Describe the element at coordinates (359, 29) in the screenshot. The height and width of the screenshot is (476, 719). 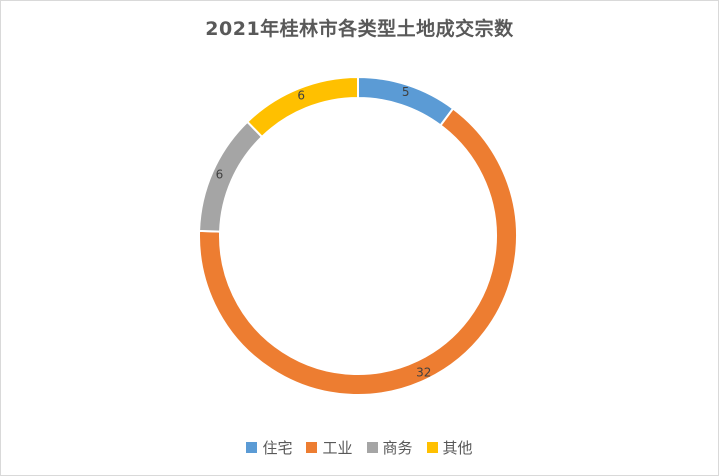
I see `chart-title: 2021年桂林市各类型土地成交宗数` at that location.